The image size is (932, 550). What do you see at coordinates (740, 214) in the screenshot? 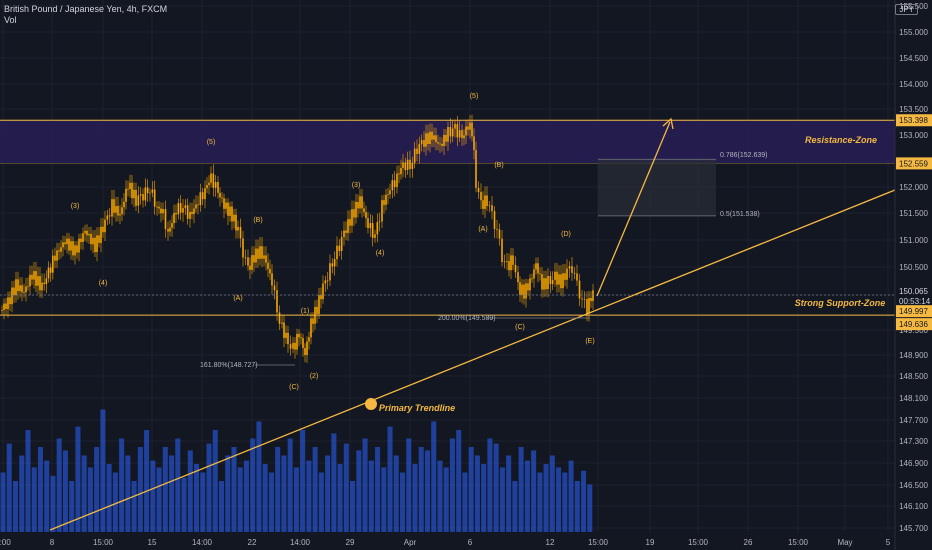
I see `fib-label-05: 0.5(151.538)` at bounding box center [740, 214].